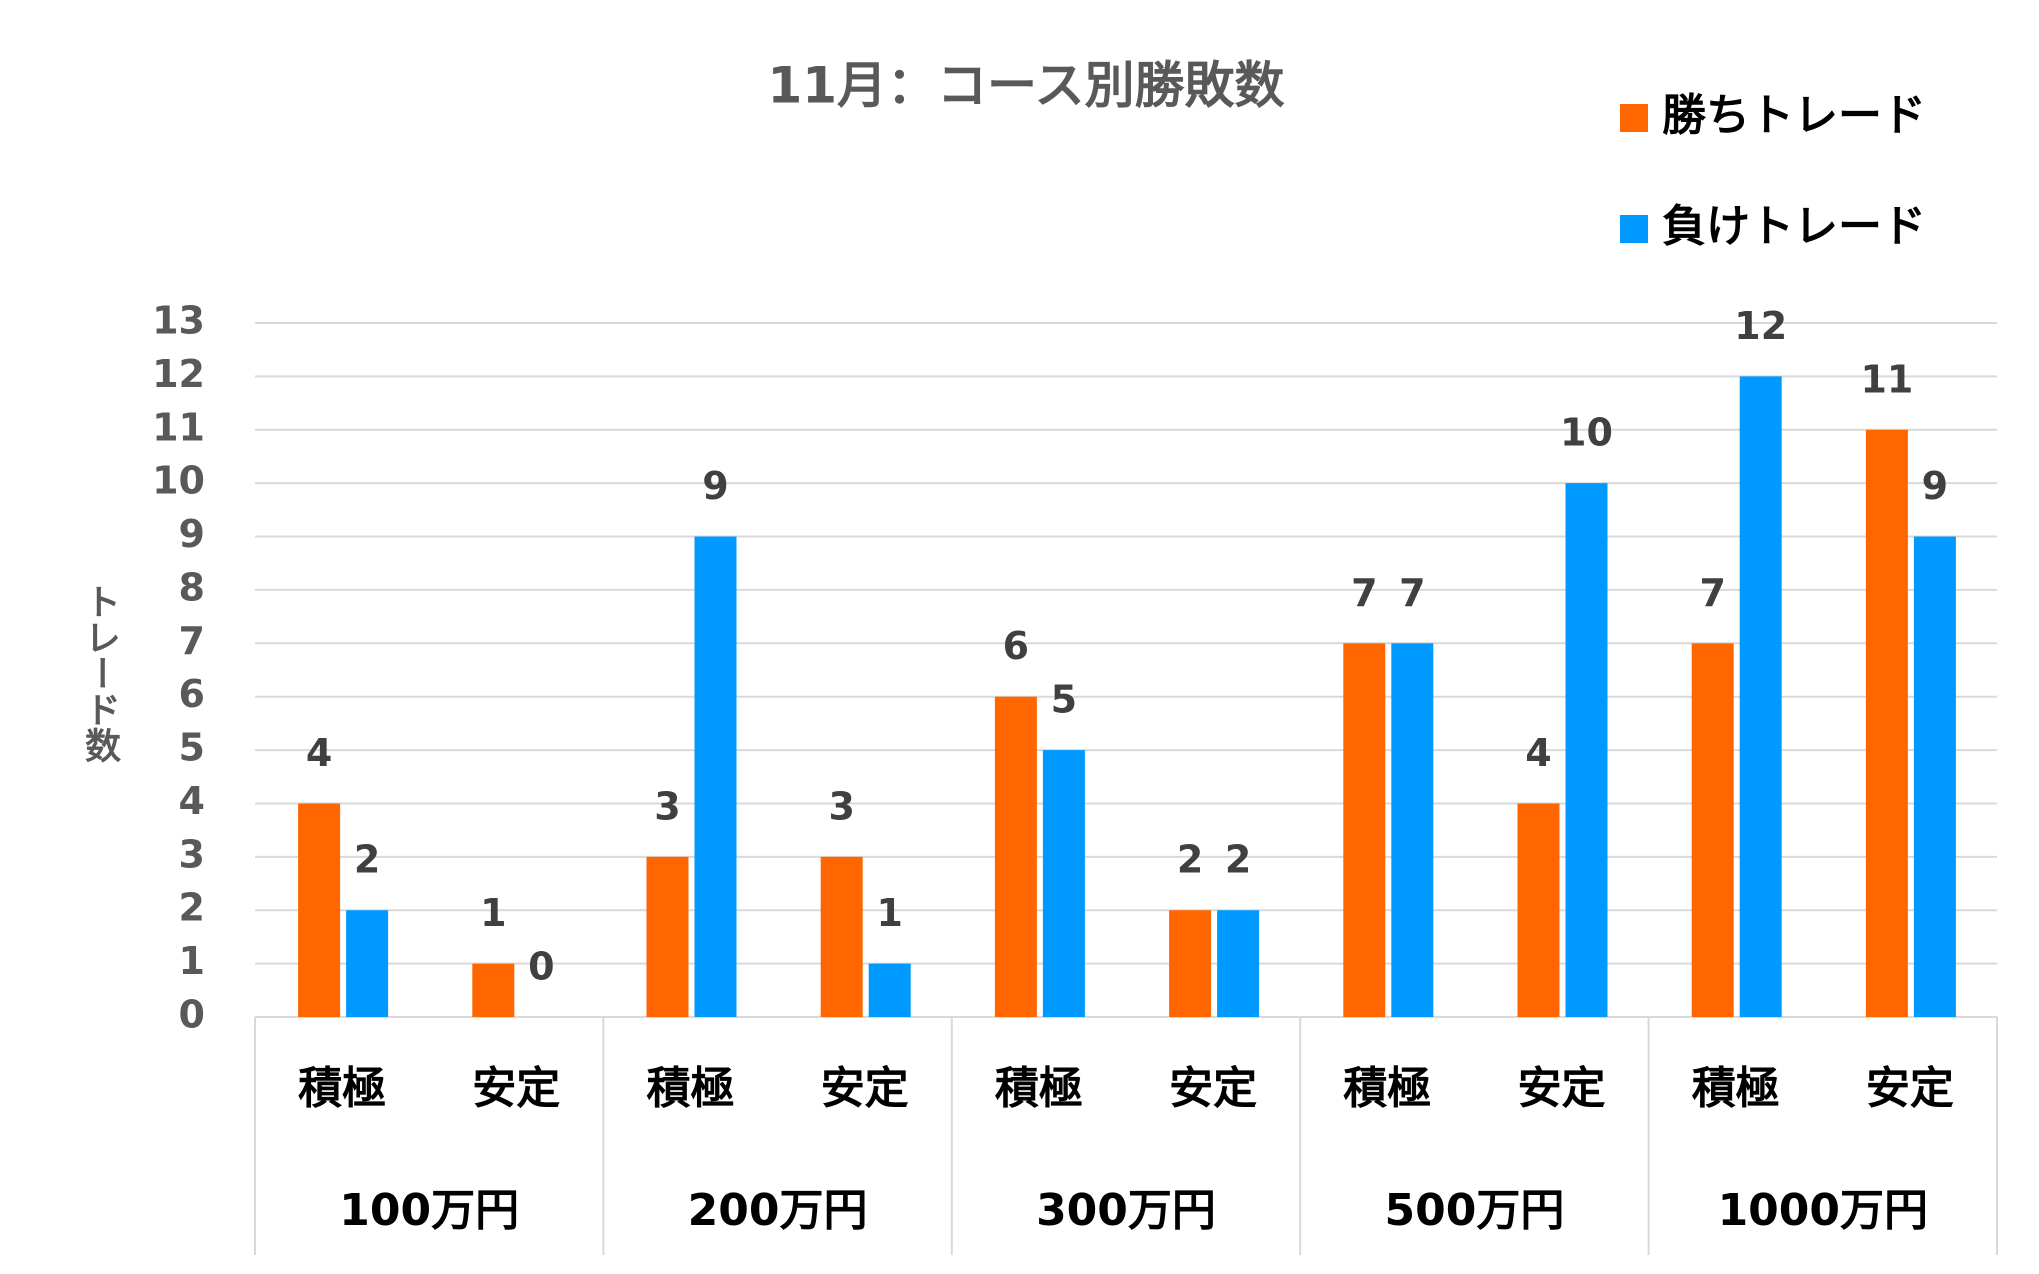 The width and height of the screenshot is (2039, 1274). I want to click on group-label: 500万円, so click(1474, 1210).